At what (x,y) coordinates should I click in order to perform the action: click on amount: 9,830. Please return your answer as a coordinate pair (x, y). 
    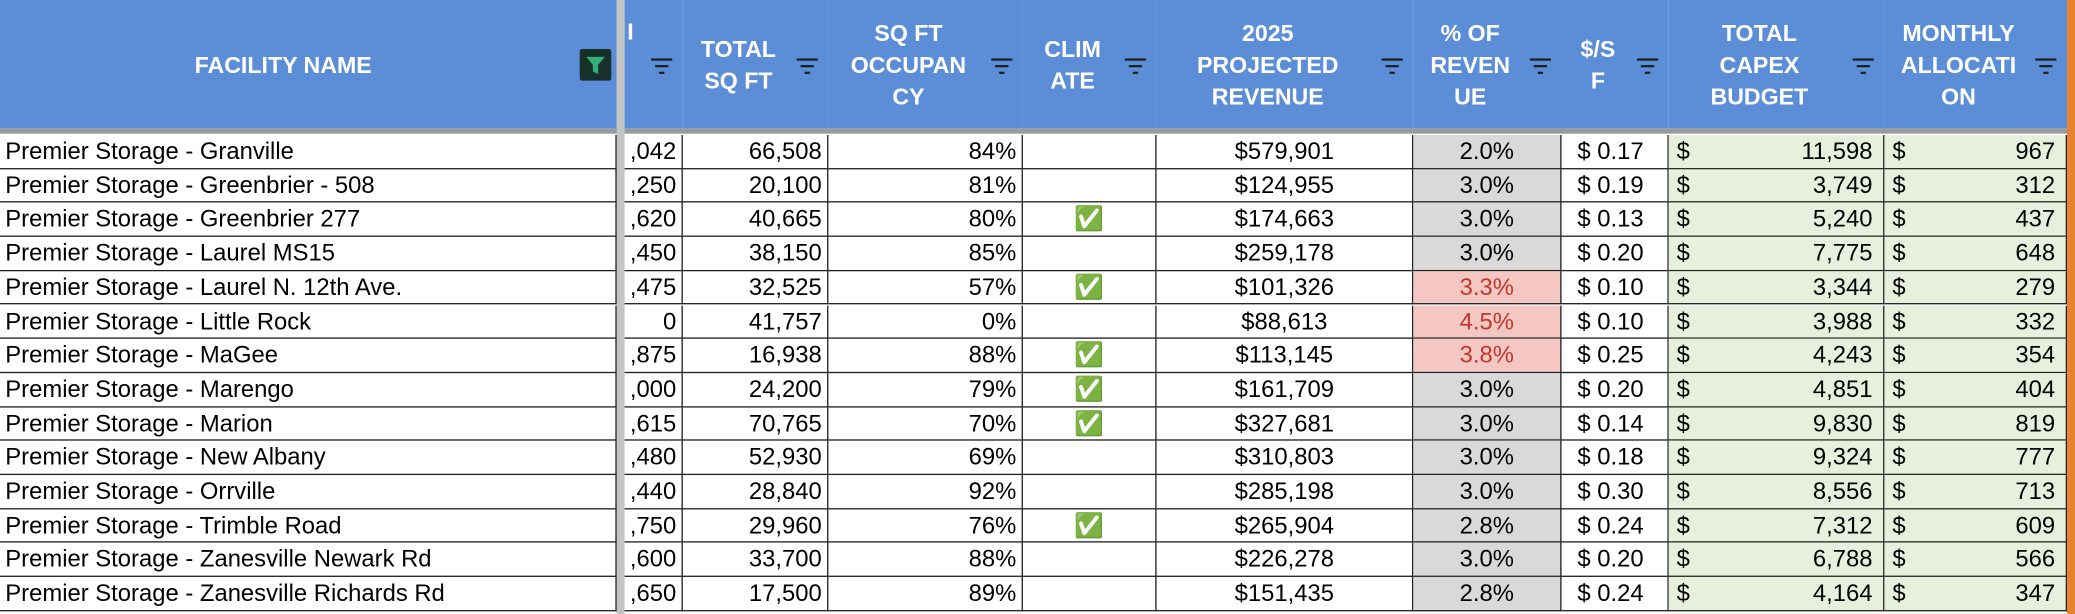
    Looking at the image, I should click on (1842, 423).